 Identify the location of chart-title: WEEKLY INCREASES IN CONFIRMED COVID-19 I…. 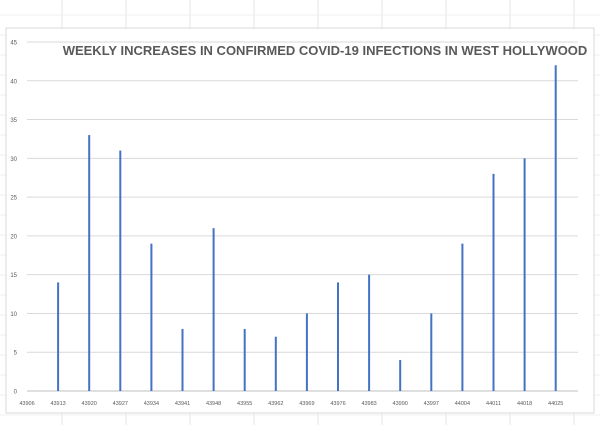
(325, 50).